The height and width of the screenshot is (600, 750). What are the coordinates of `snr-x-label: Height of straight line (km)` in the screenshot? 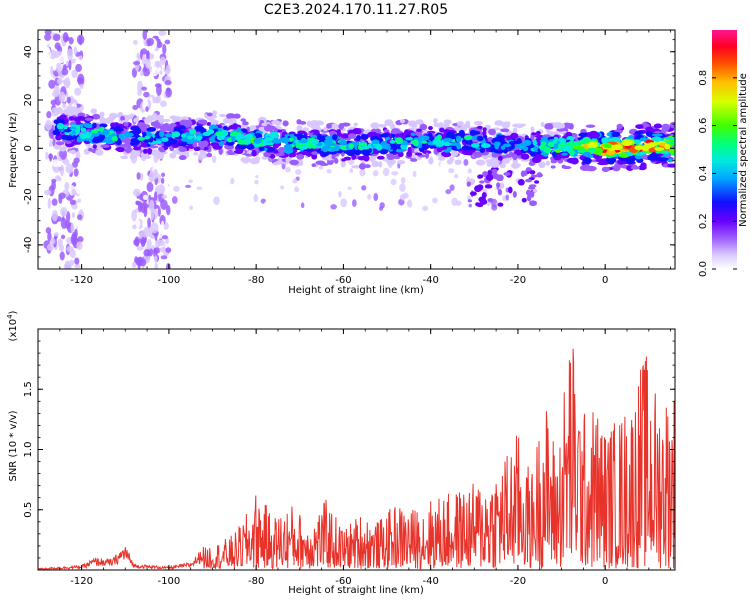 It's located at (356, 590).